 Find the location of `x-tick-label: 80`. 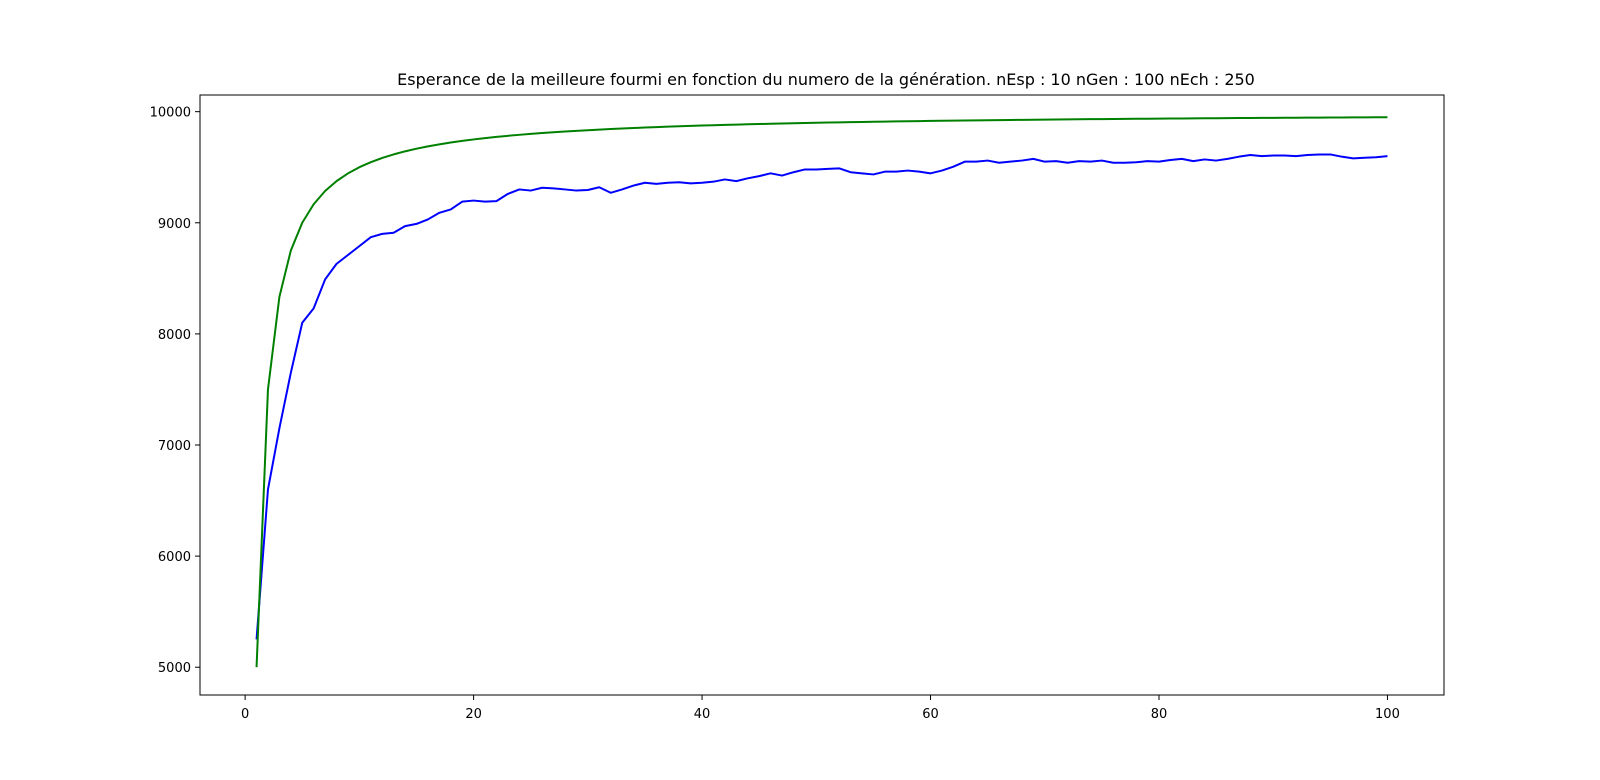

x-tick-label: 80 is located at coordinates (1159, 714).